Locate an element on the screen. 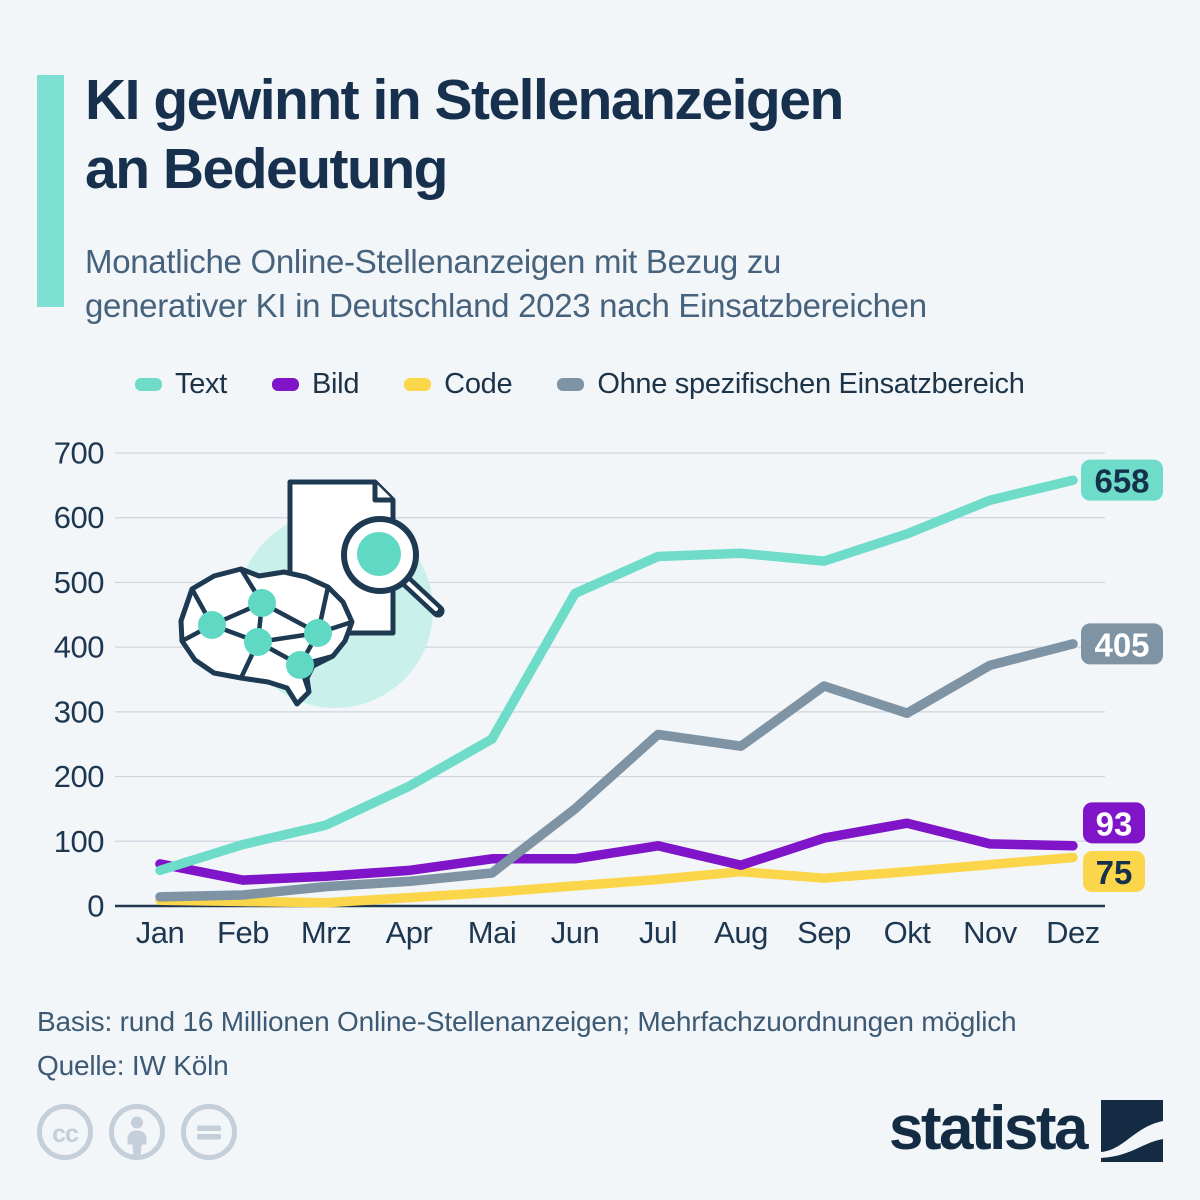 This screenshot has width=1200, height=1200. title-line-1: KI gewinnt in Stellenanzeigen is located at coordinates (464, 100).